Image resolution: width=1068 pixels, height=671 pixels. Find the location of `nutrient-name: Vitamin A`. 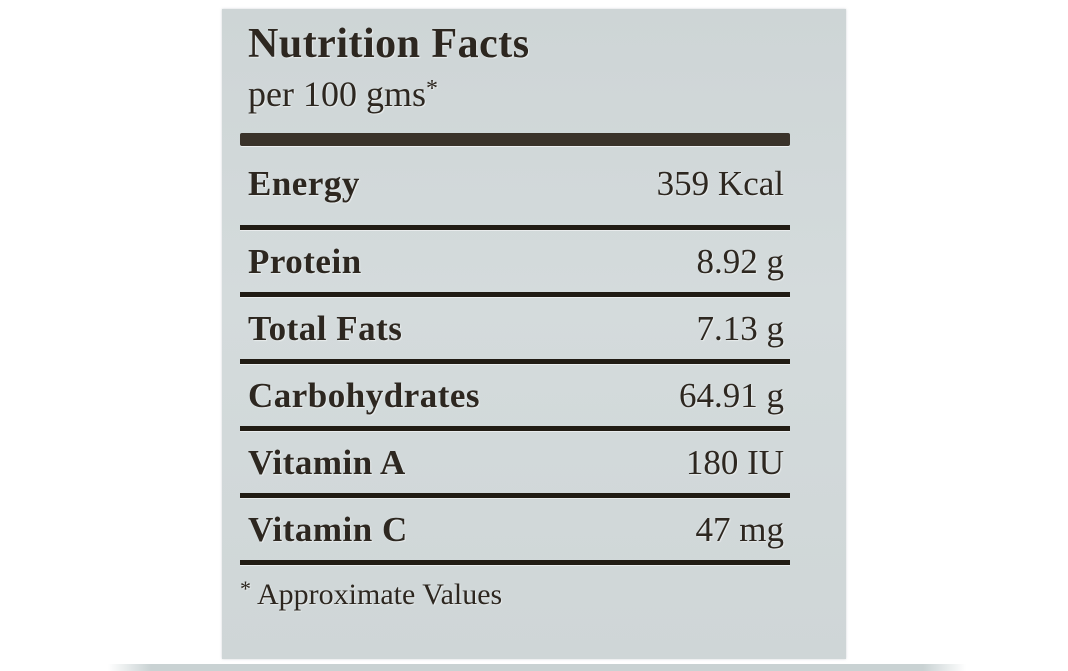

nutrient-name: Vitamin A is located at coordinates (327, 462).